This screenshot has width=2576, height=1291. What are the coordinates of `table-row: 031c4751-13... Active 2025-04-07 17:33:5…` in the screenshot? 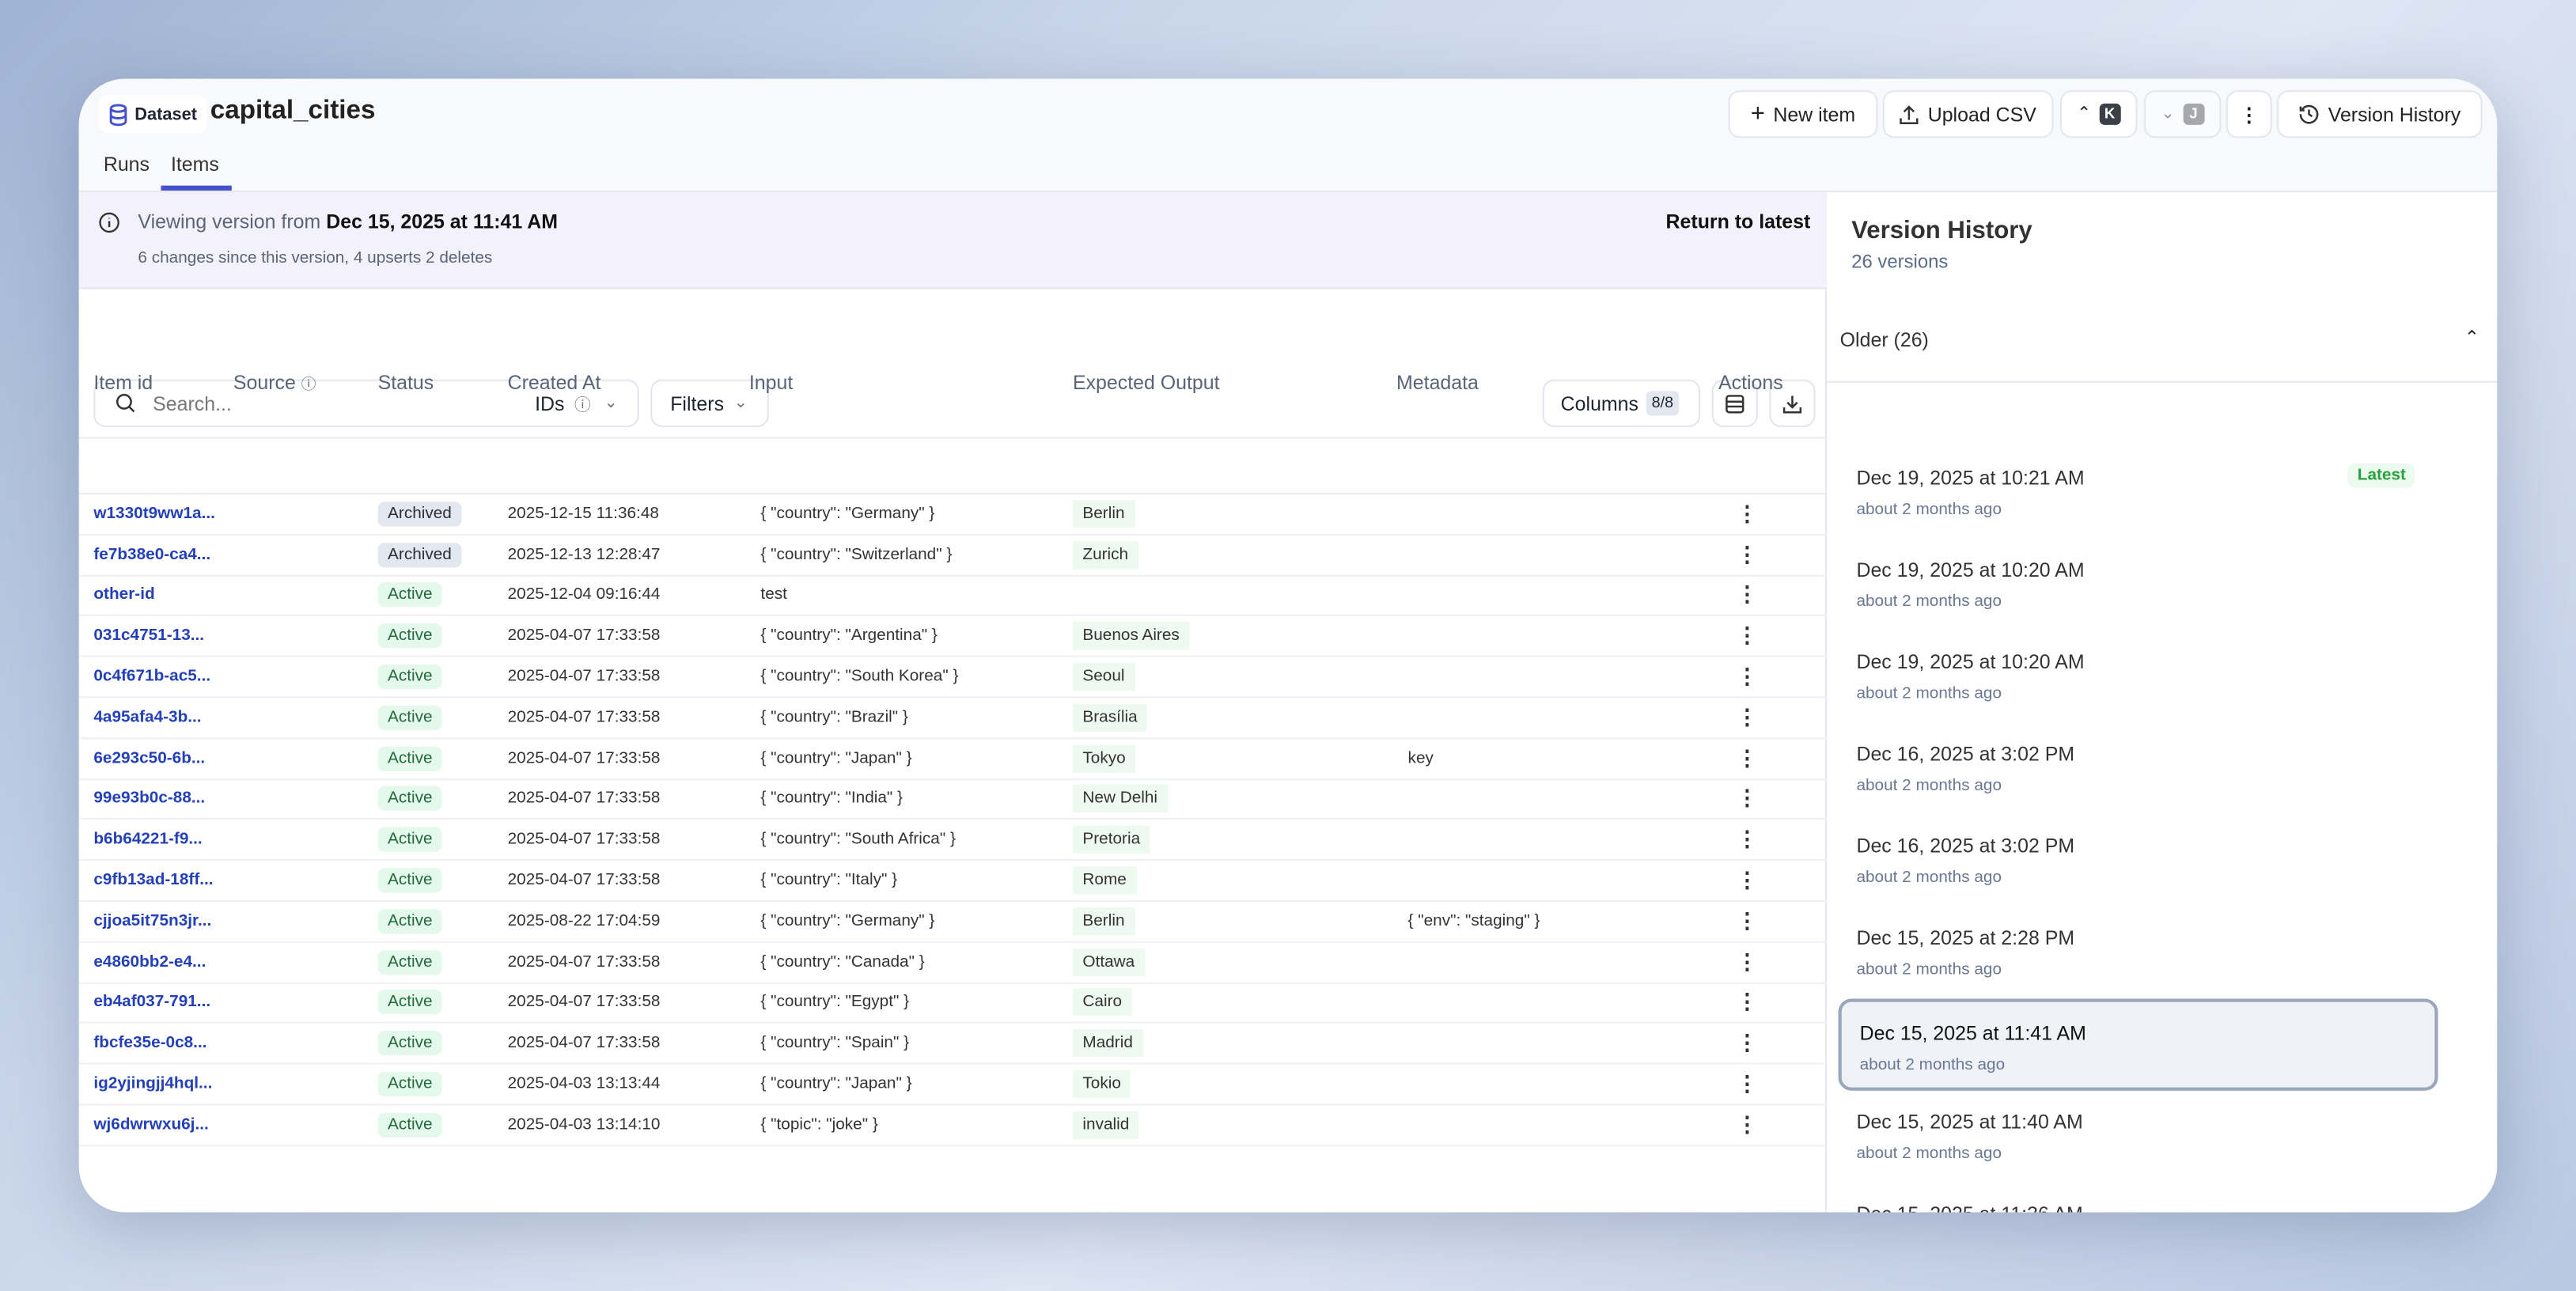 It's located at (953, 636).